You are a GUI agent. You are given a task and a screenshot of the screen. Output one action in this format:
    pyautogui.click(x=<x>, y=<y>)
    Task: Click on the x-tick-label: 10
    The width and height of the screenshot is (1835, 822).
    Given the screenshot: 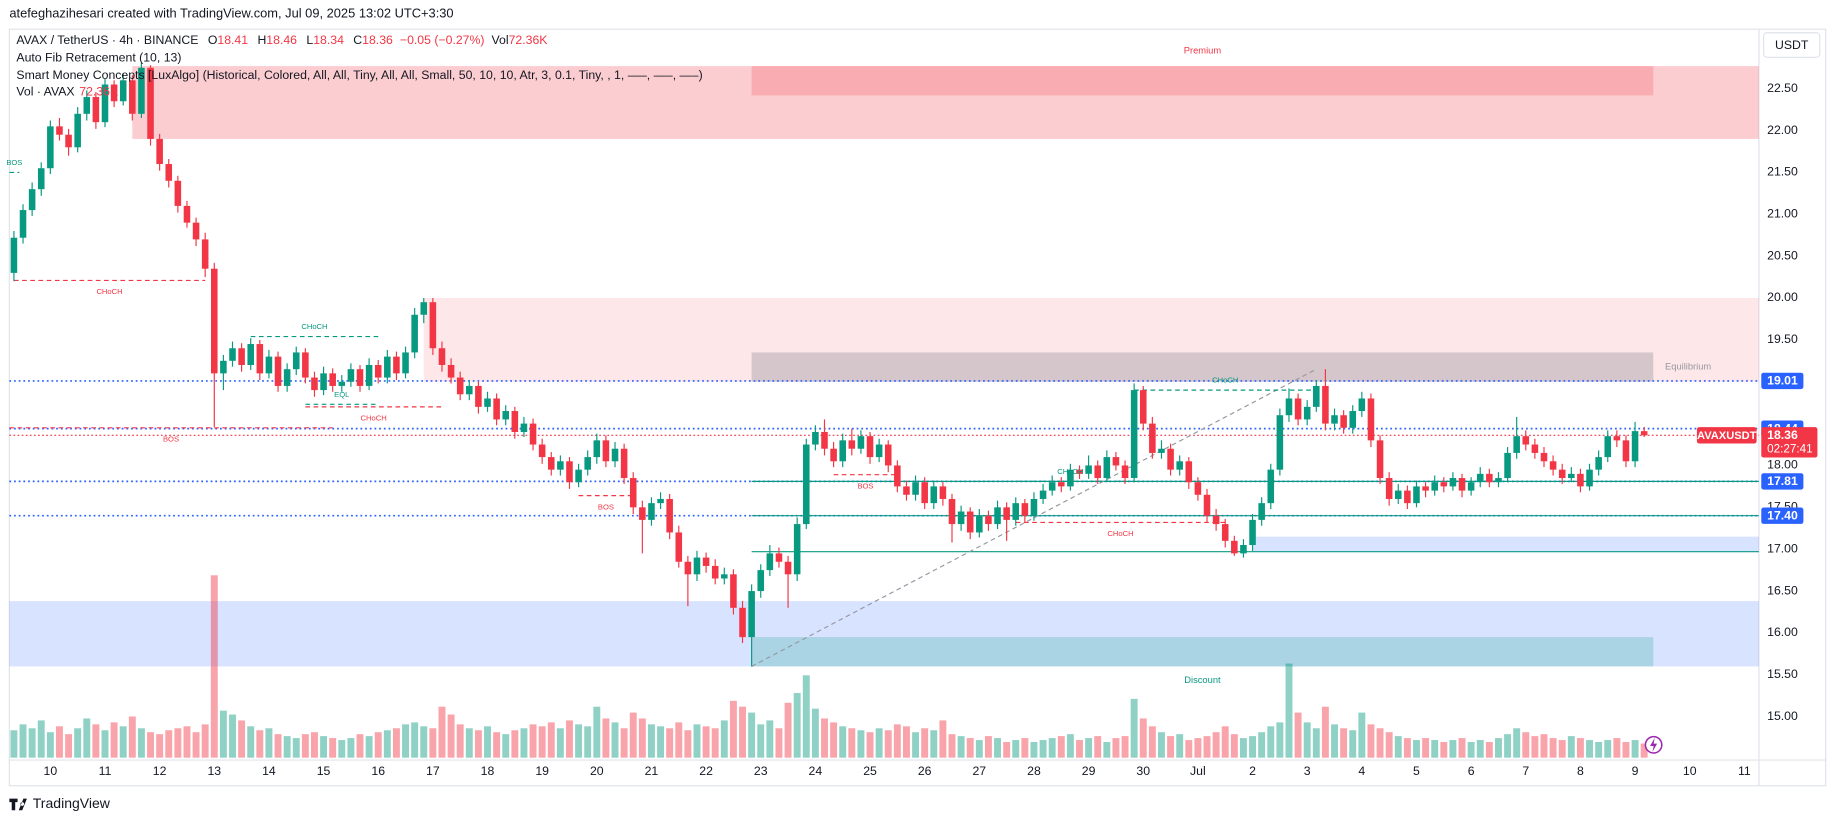 What is the action you would take?
    pyautogui.click(x=1690, y=771)
    